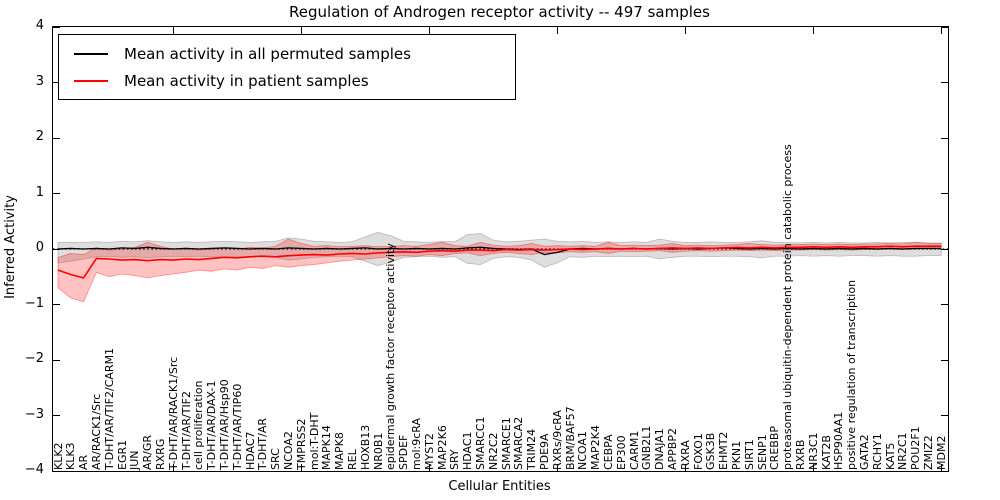  I want to click on x-category-label: PKN1, so click(736, 455).